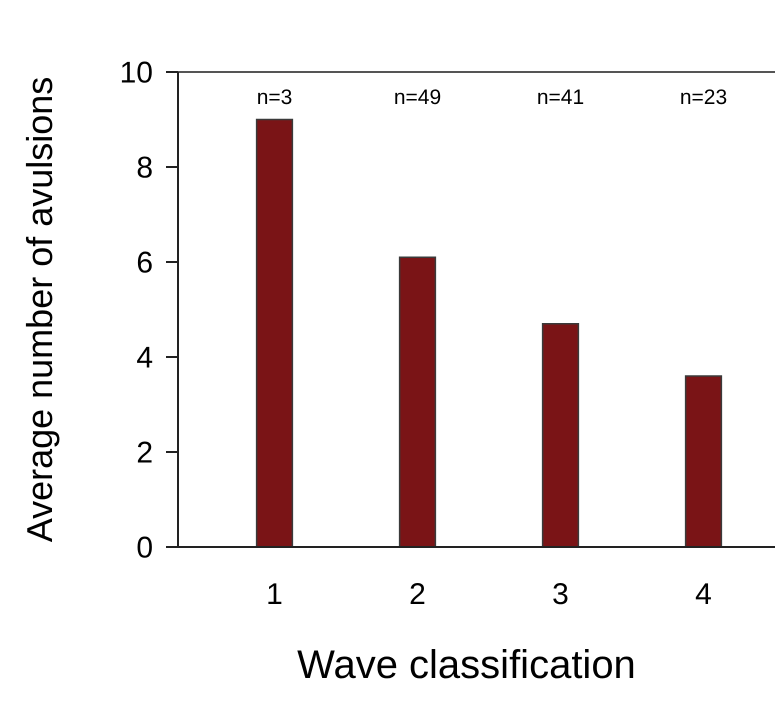 The width and height of the screenshot is (776, 704). I want to click on x-tick-label: 1, so click(274, 594).